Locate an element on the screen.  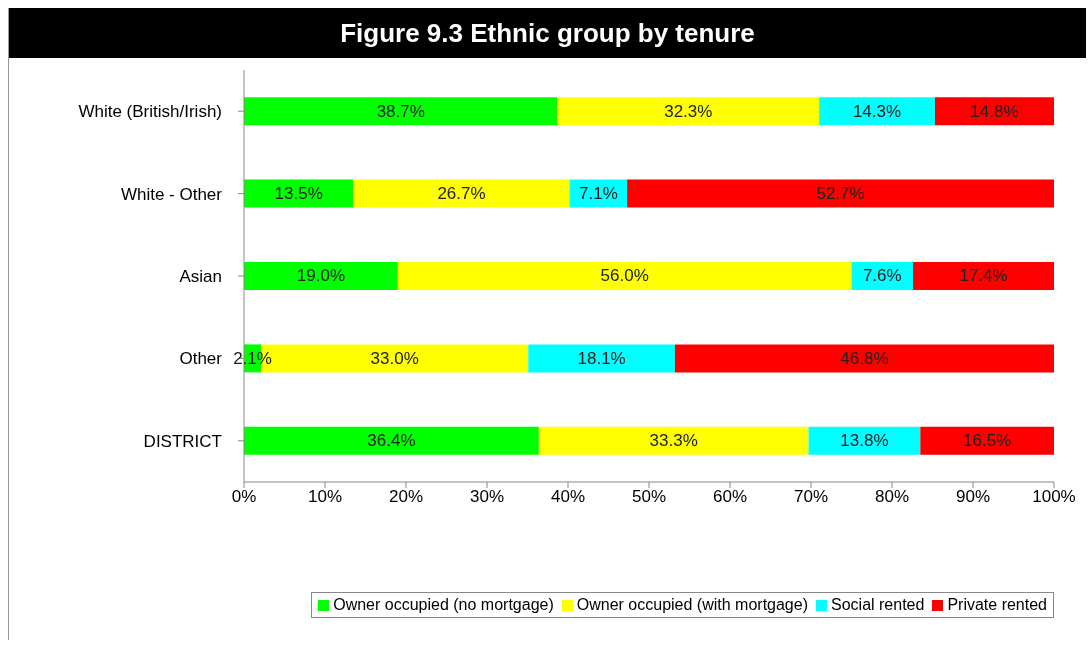
data-label: 2.1% is located at coordinates (252, 358).